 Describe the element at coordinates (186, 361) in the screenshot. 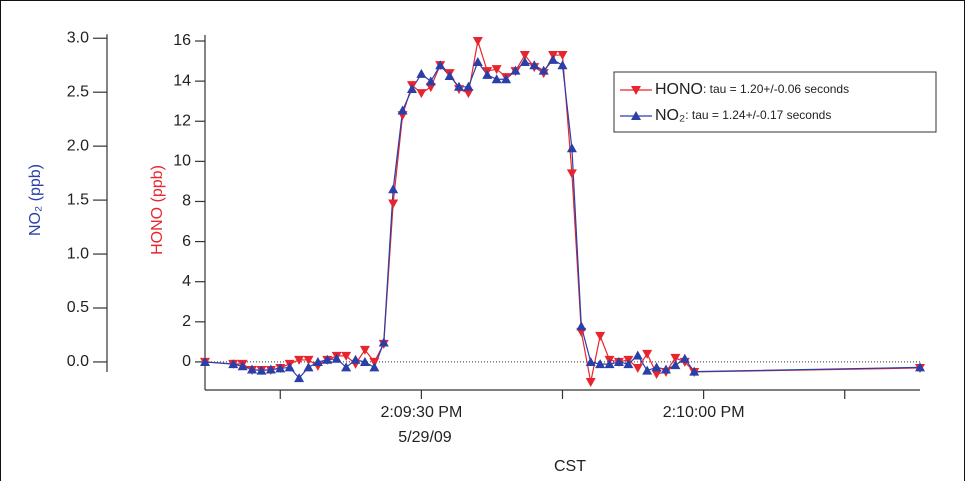

I see `y-tick-label: 0` at that location.